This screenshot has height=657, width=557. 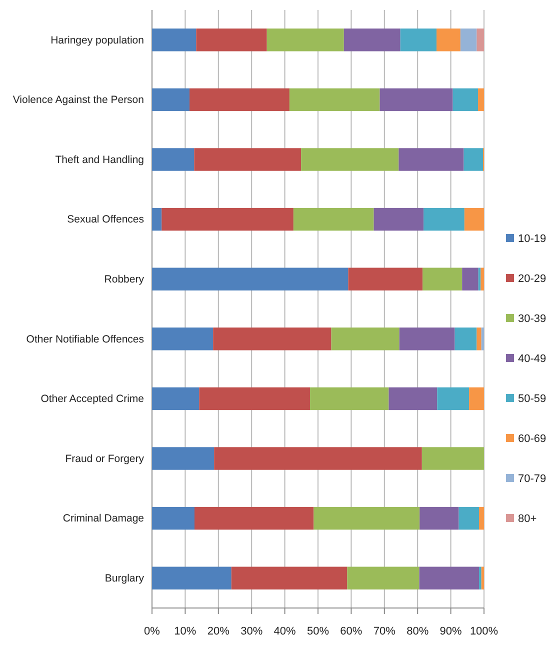 What do you see at coordinates (532, 278) in the screenshot?
I see `legend-label: 20-29` at bounding box center [532, 278].